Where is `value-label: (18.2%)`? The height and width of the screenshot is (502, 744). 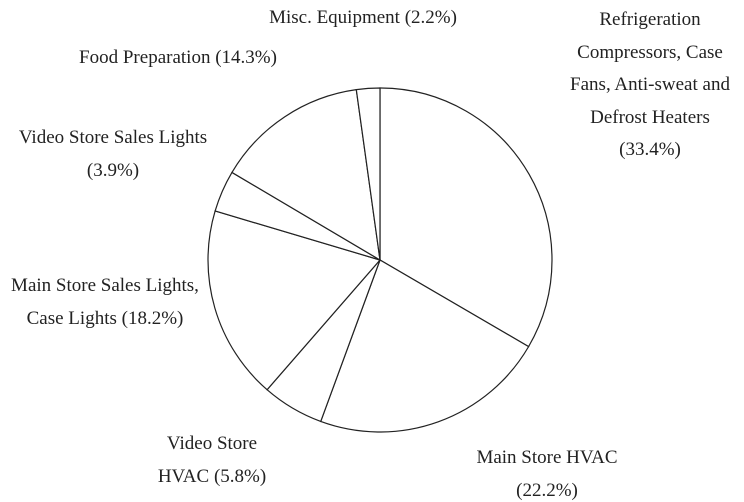
value-label: (18.2%) is located at coordinates (152, 318).